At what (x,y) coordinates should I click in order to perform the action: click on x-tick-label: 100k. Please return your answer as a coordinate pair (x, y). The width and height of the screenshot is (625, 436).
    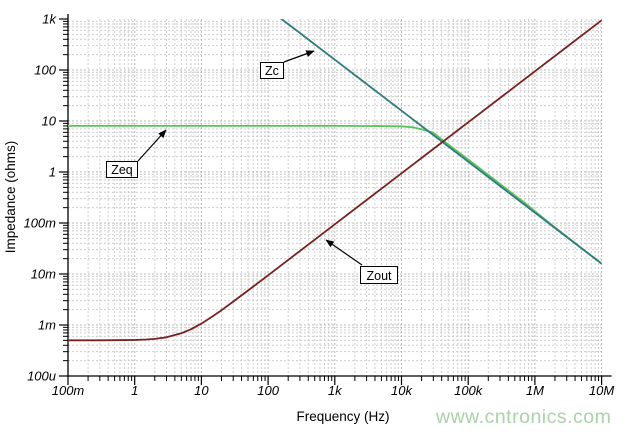
    Looking at the image, I should click on (469, 390).